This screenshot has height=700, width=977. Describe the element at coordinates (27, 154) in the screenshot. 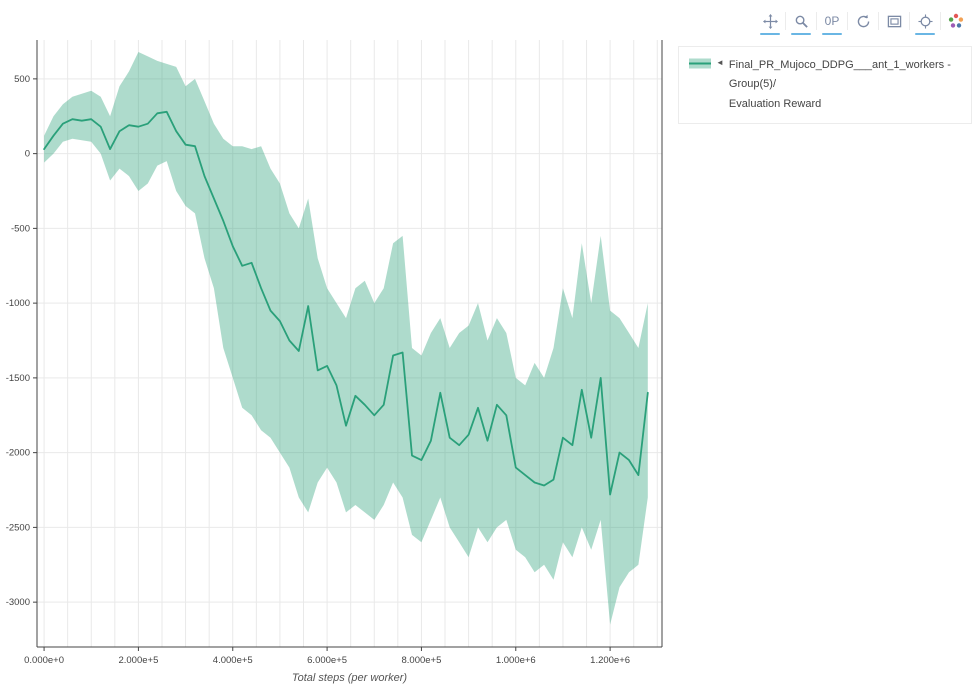

I see `y-tick-label: 0` at that location.